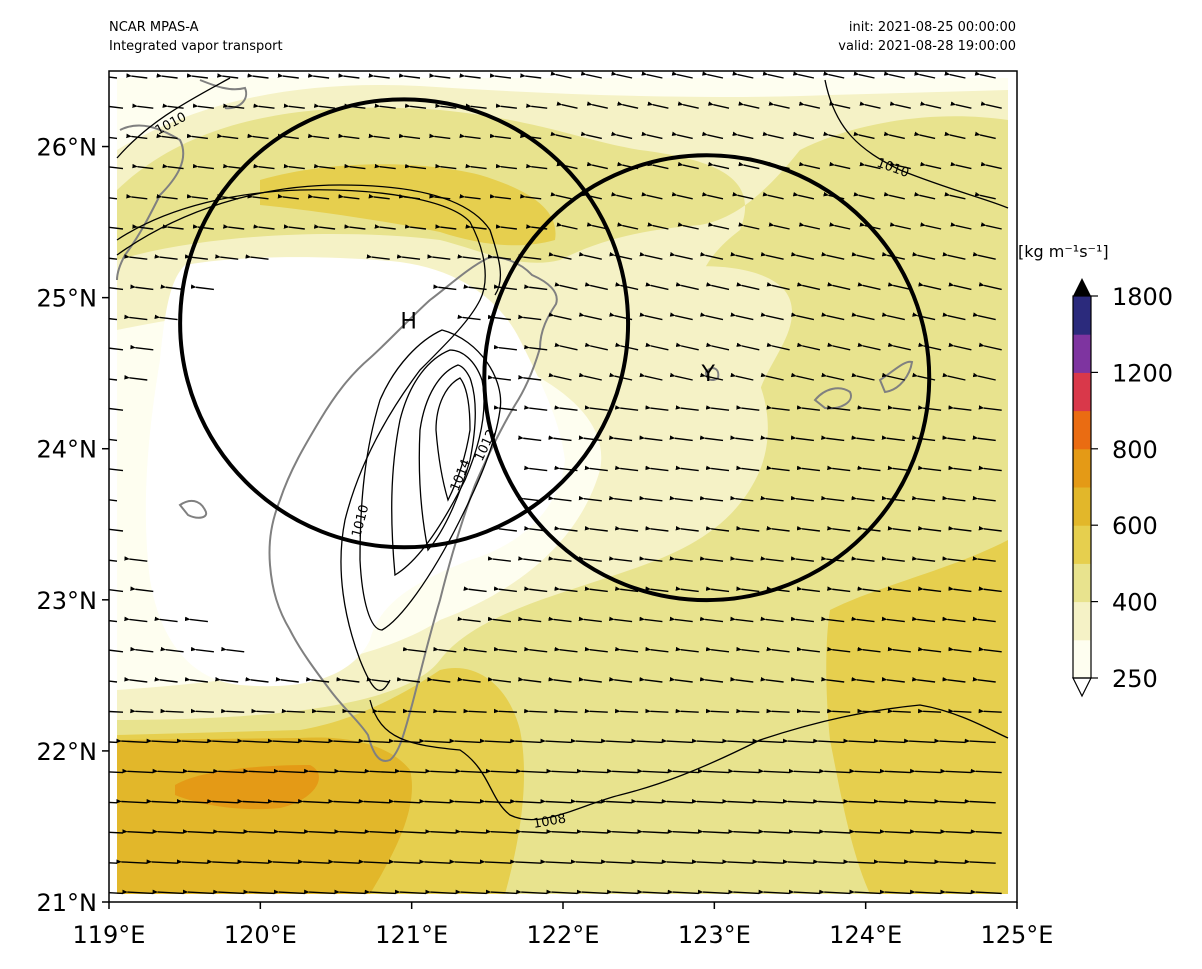 The width and height of the screenshot is (1202, 969). What do you see at coordinates (67, 148) in the screenshot?
I see `y-tick-label: 26°N` at bounding box center [67, 148].